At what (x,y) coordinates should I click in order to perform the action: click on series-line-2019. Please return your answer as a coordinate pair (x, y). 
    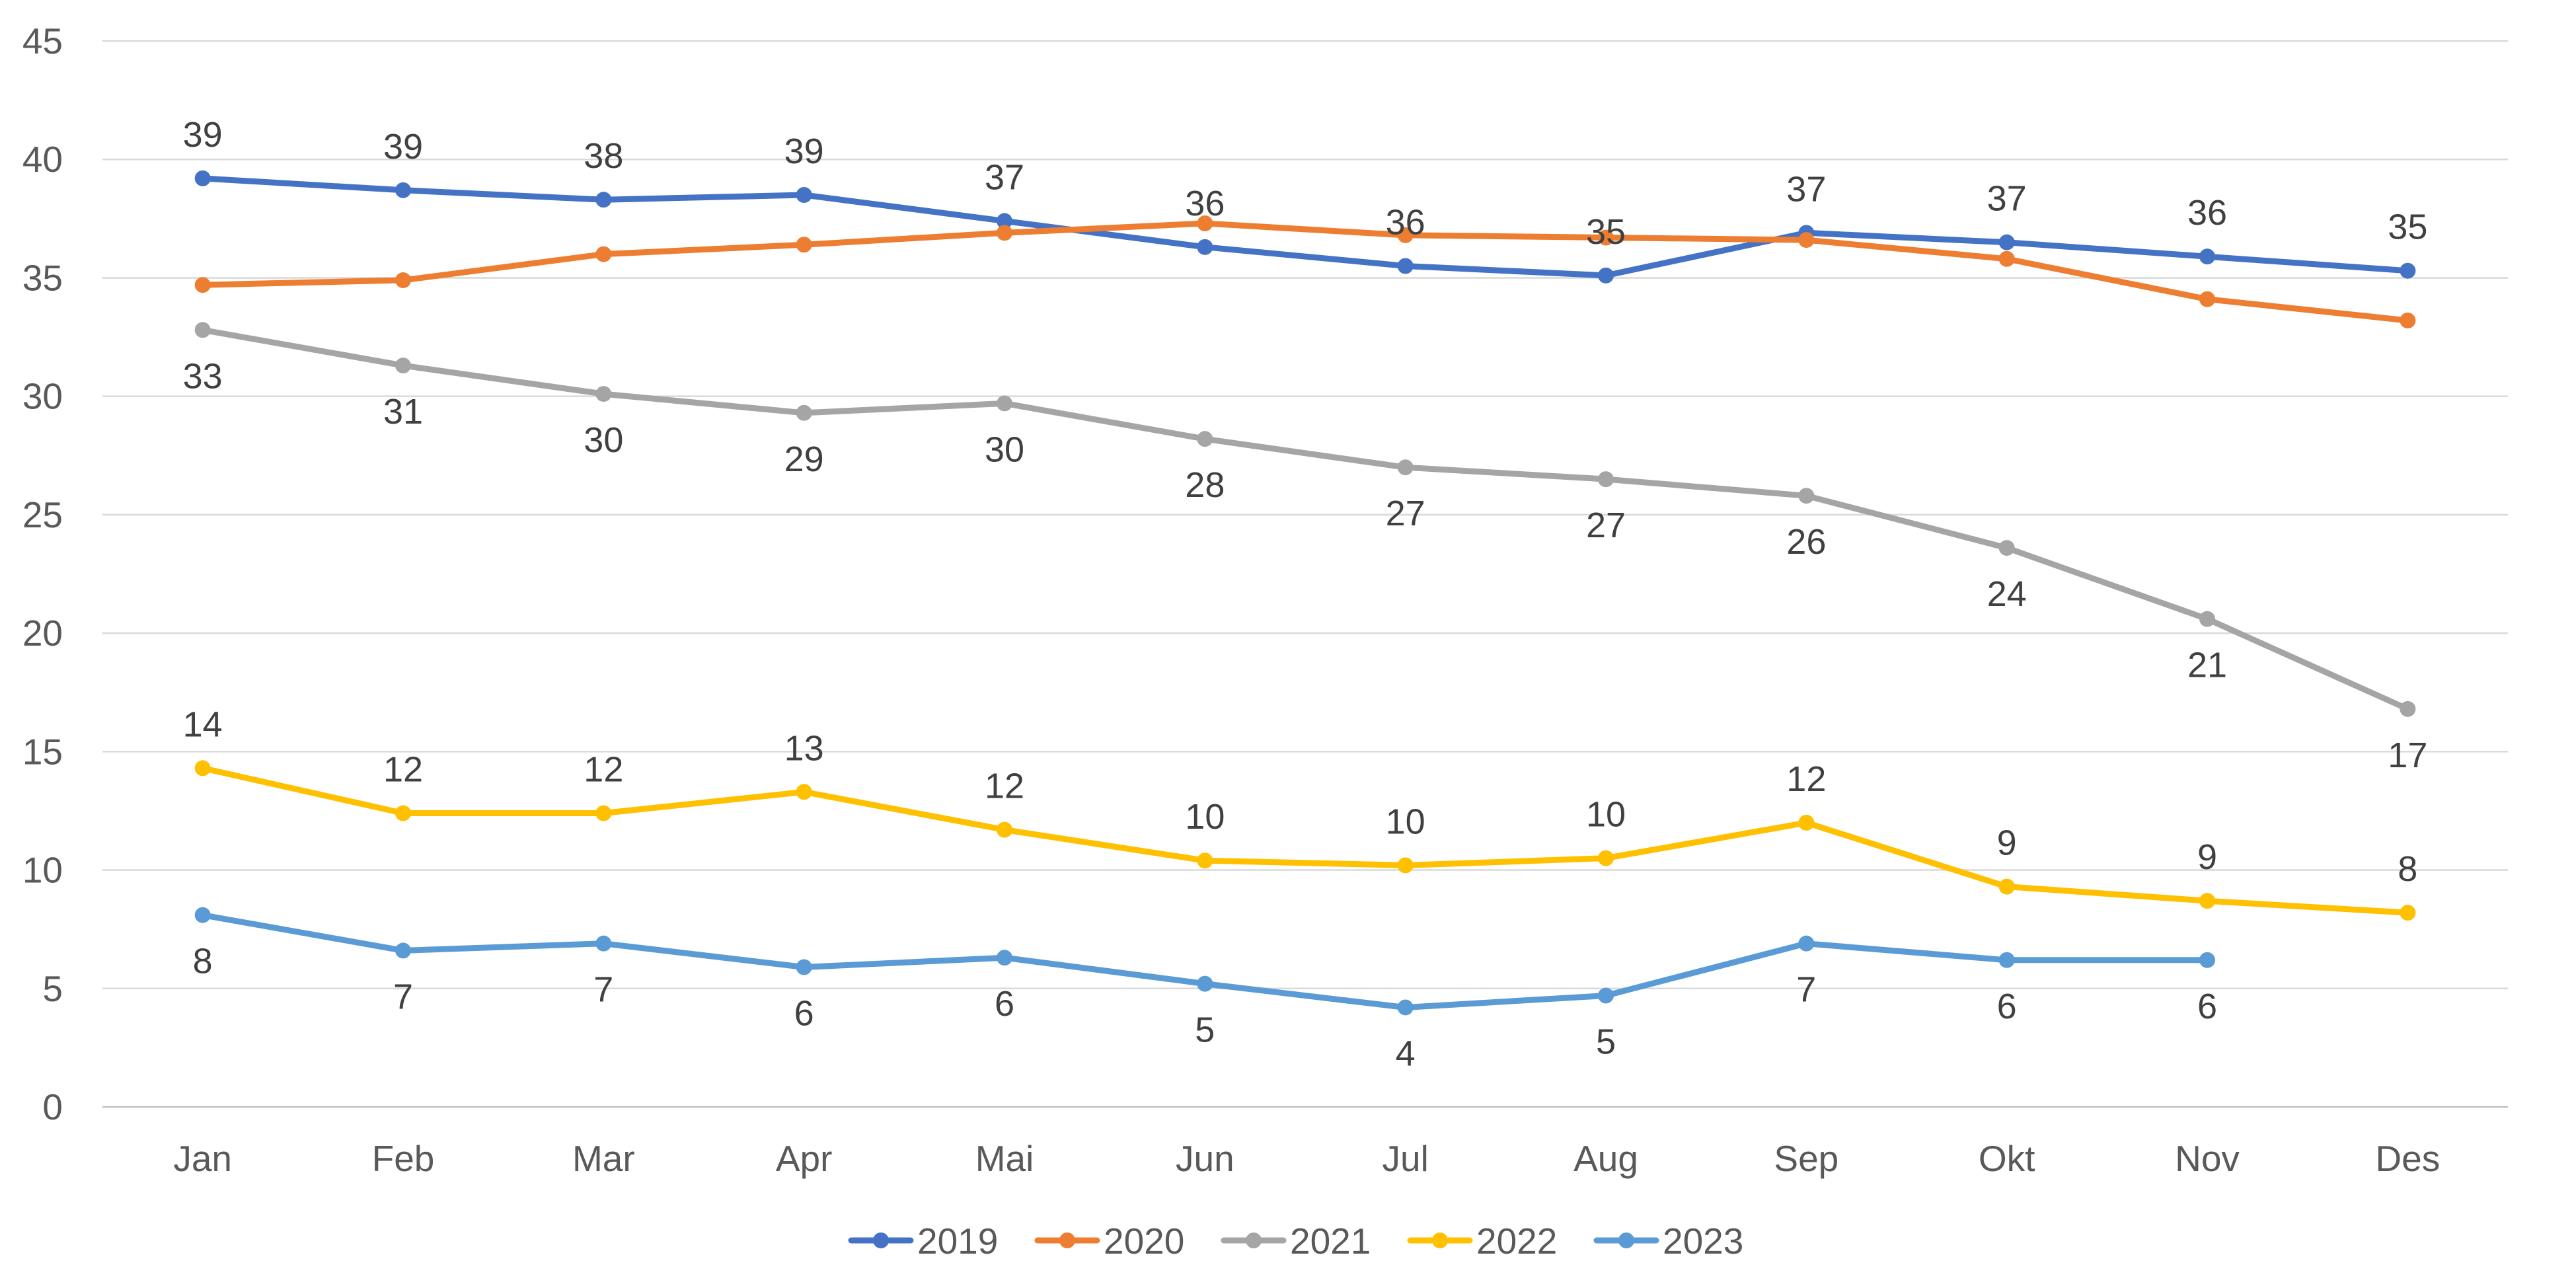
    Looking at the image, I should click on (1305, 227).